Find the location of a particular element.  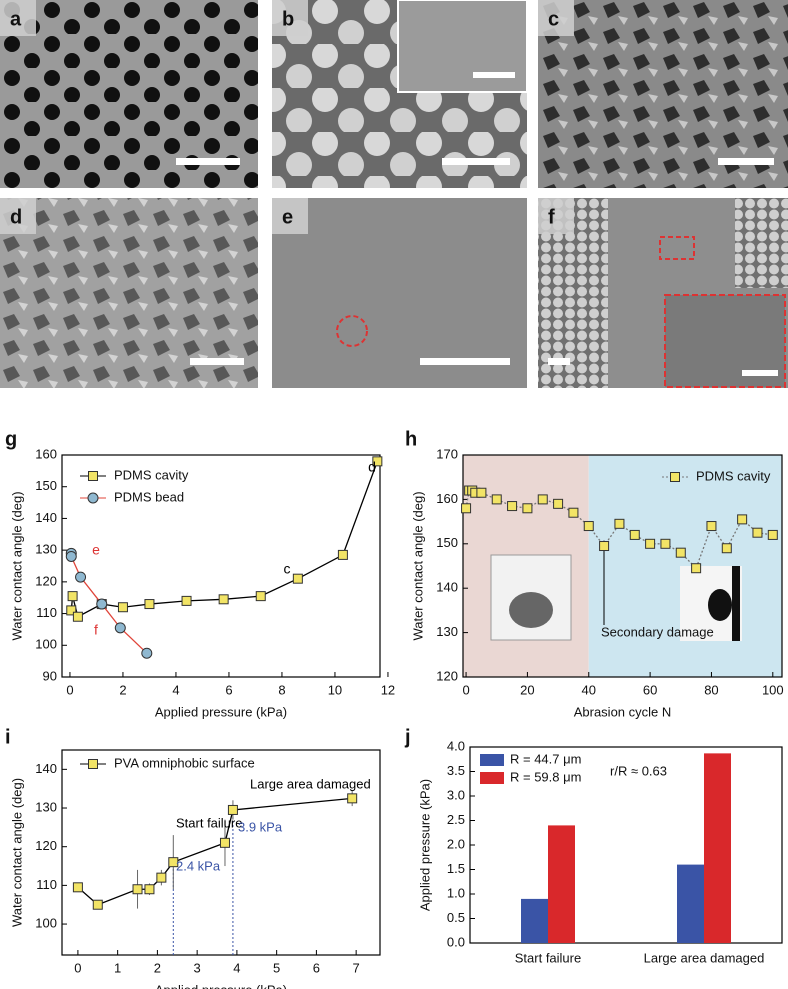

y-tick-label: 0.0 is located at coordinates (456, 941).